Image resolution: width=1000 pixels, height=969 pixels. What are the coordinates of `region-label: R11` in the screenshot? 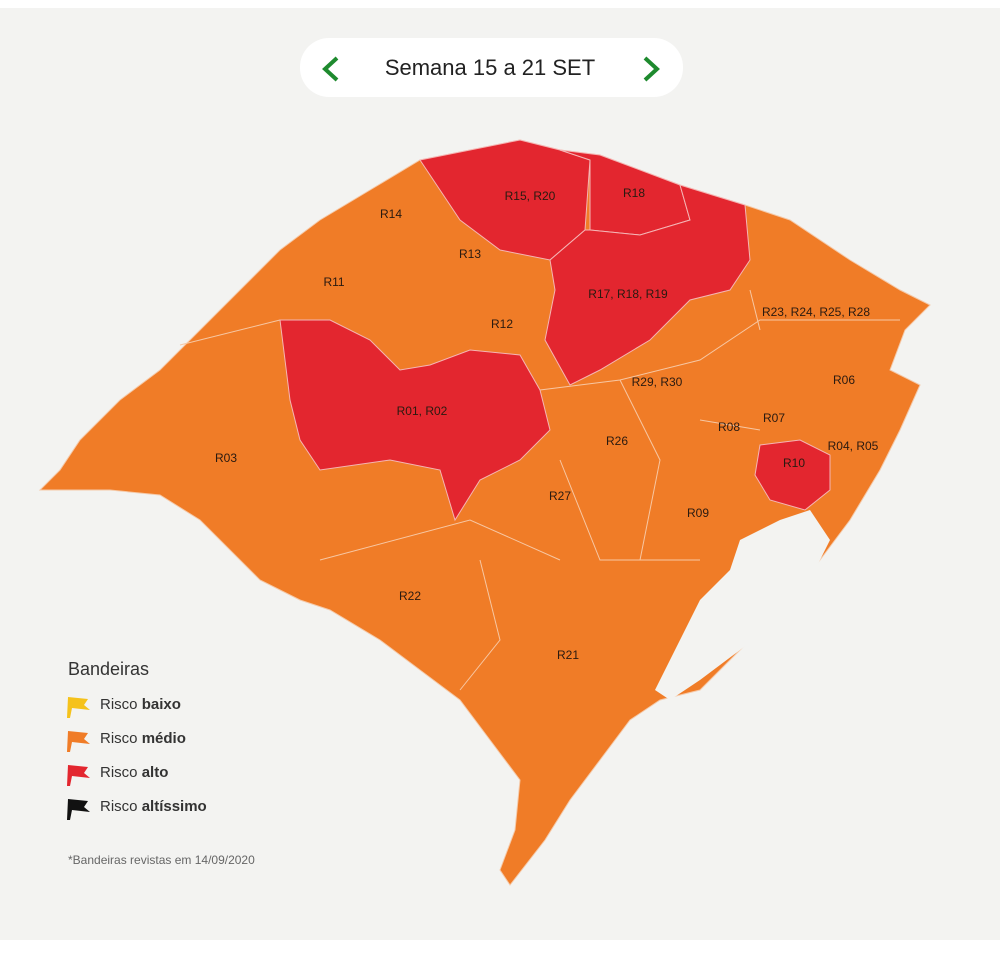 It's located at (333, 282).